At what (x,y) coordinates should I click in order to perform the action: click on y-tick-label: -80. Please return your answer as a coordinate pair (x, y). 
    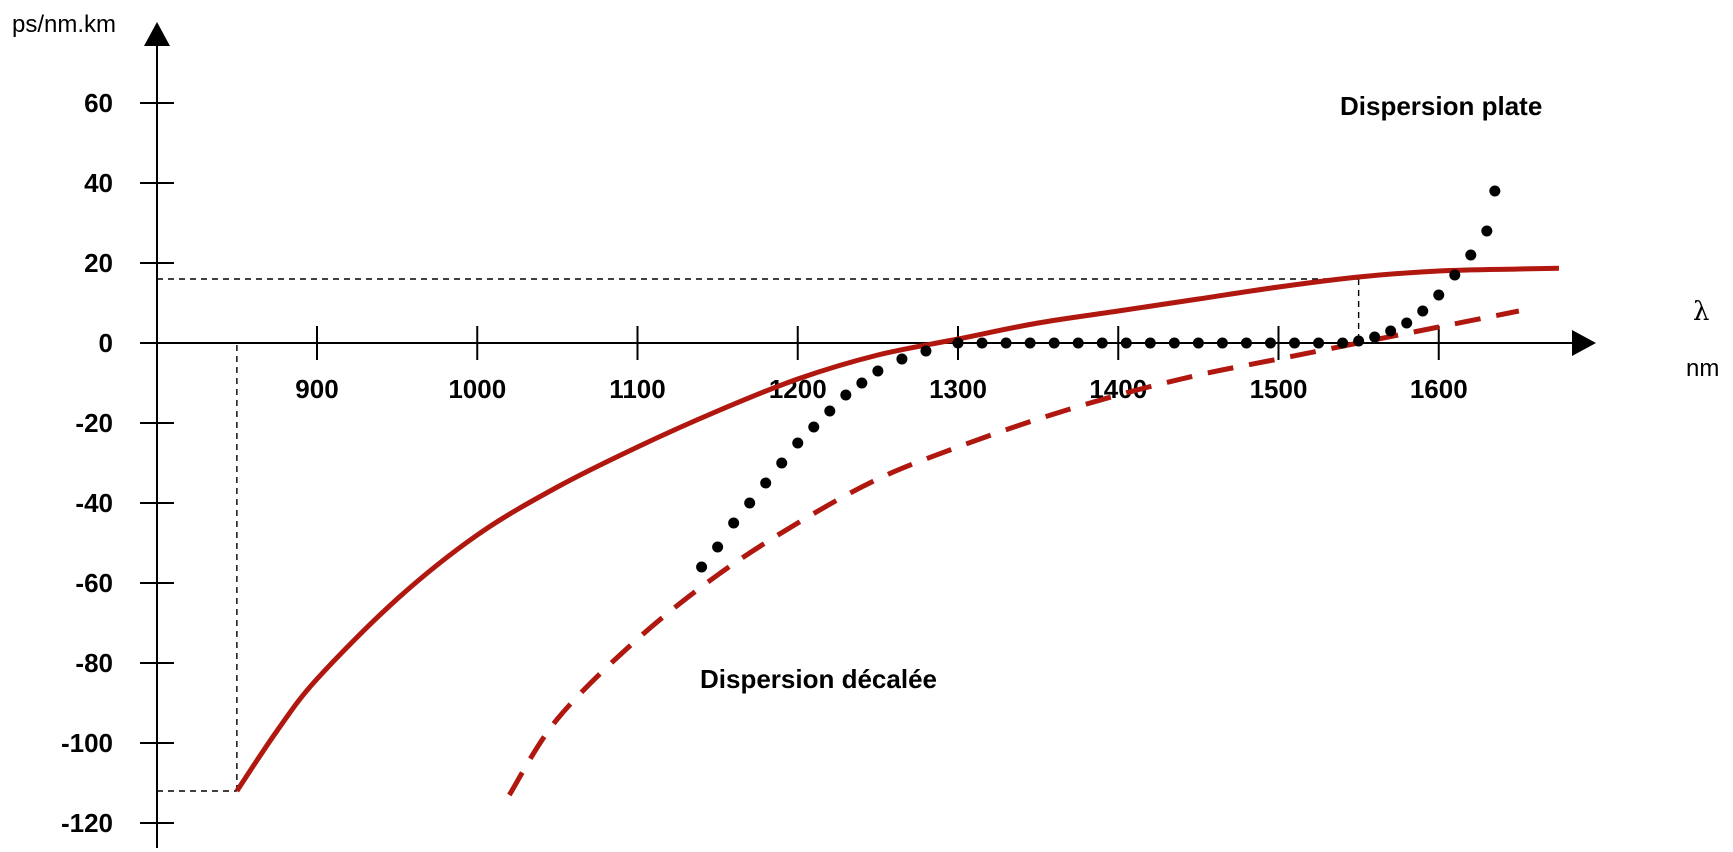
    Looking at the image, I should click on (94, 663).